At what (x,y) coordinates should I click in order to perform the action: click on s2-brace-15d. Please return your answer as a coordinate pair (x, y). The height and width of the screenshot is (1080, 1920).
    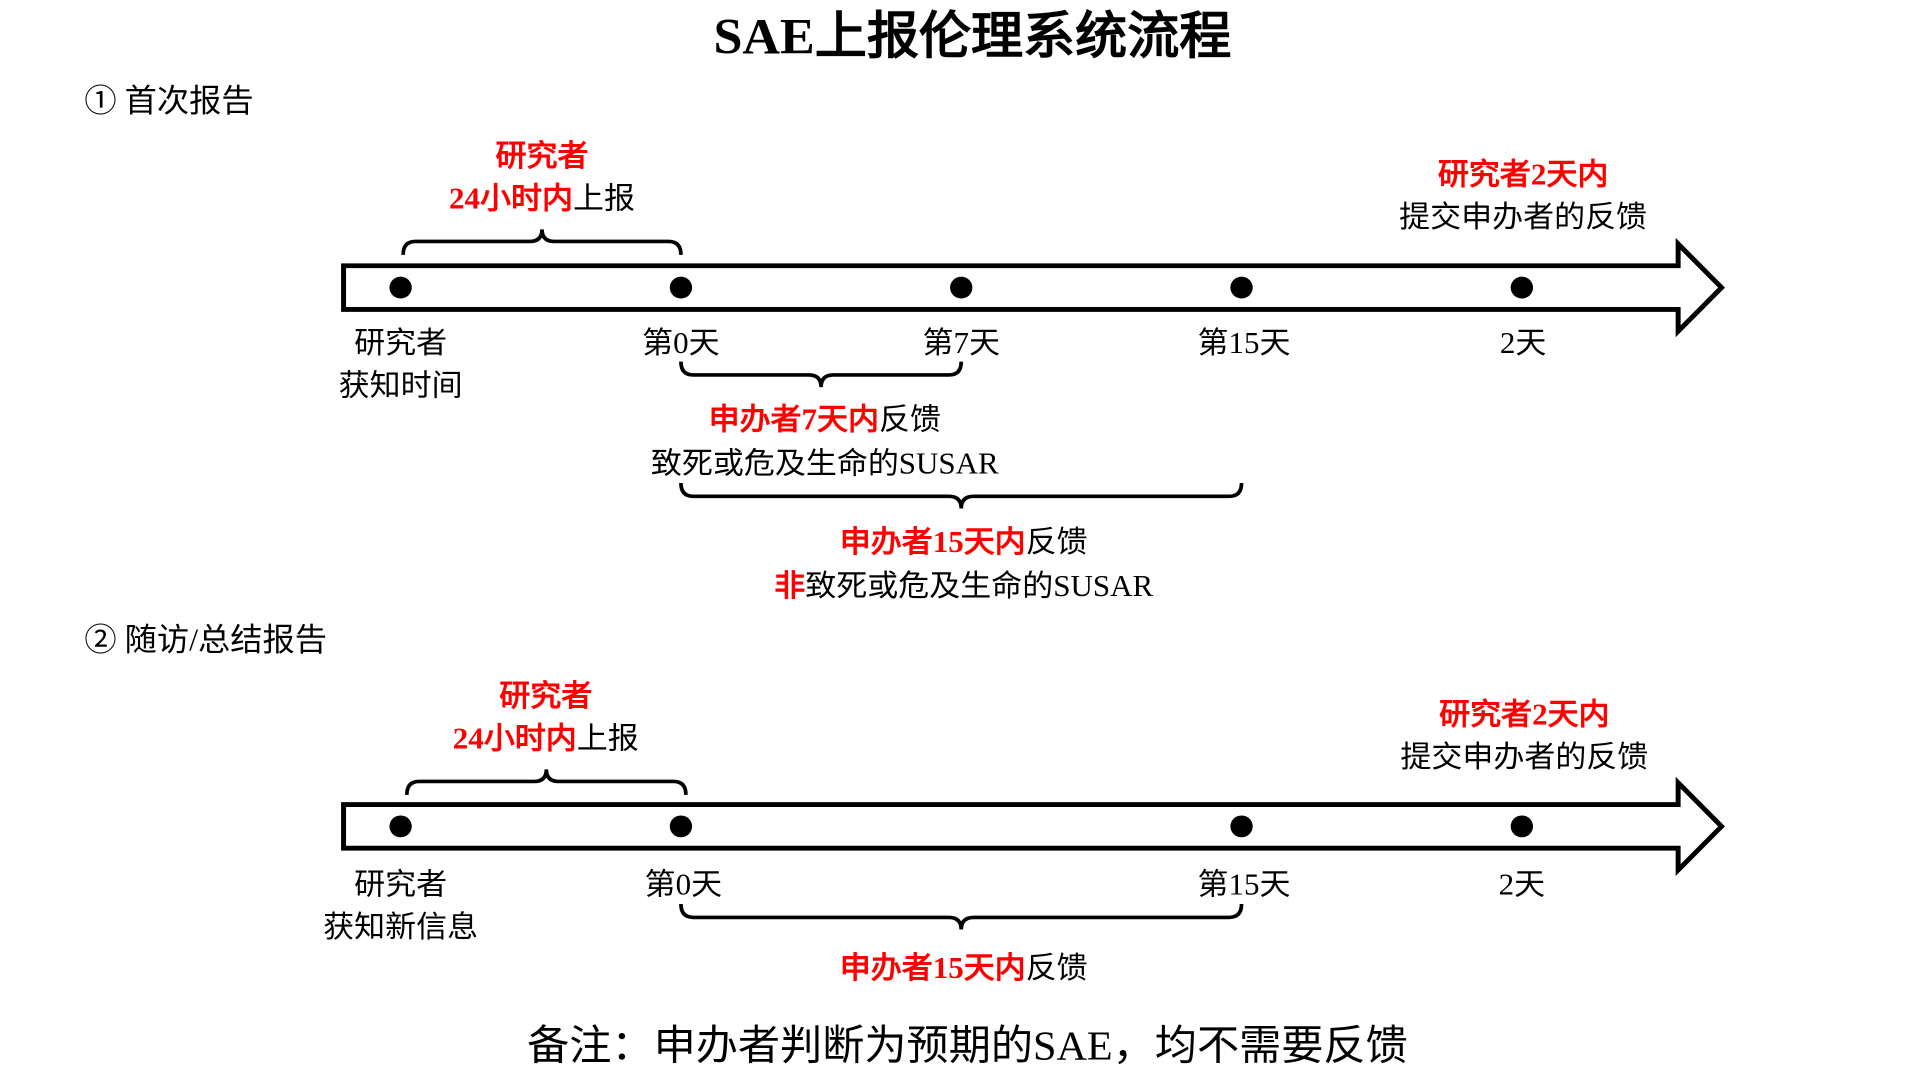
    Looking at the image, I should click on (961, 916).